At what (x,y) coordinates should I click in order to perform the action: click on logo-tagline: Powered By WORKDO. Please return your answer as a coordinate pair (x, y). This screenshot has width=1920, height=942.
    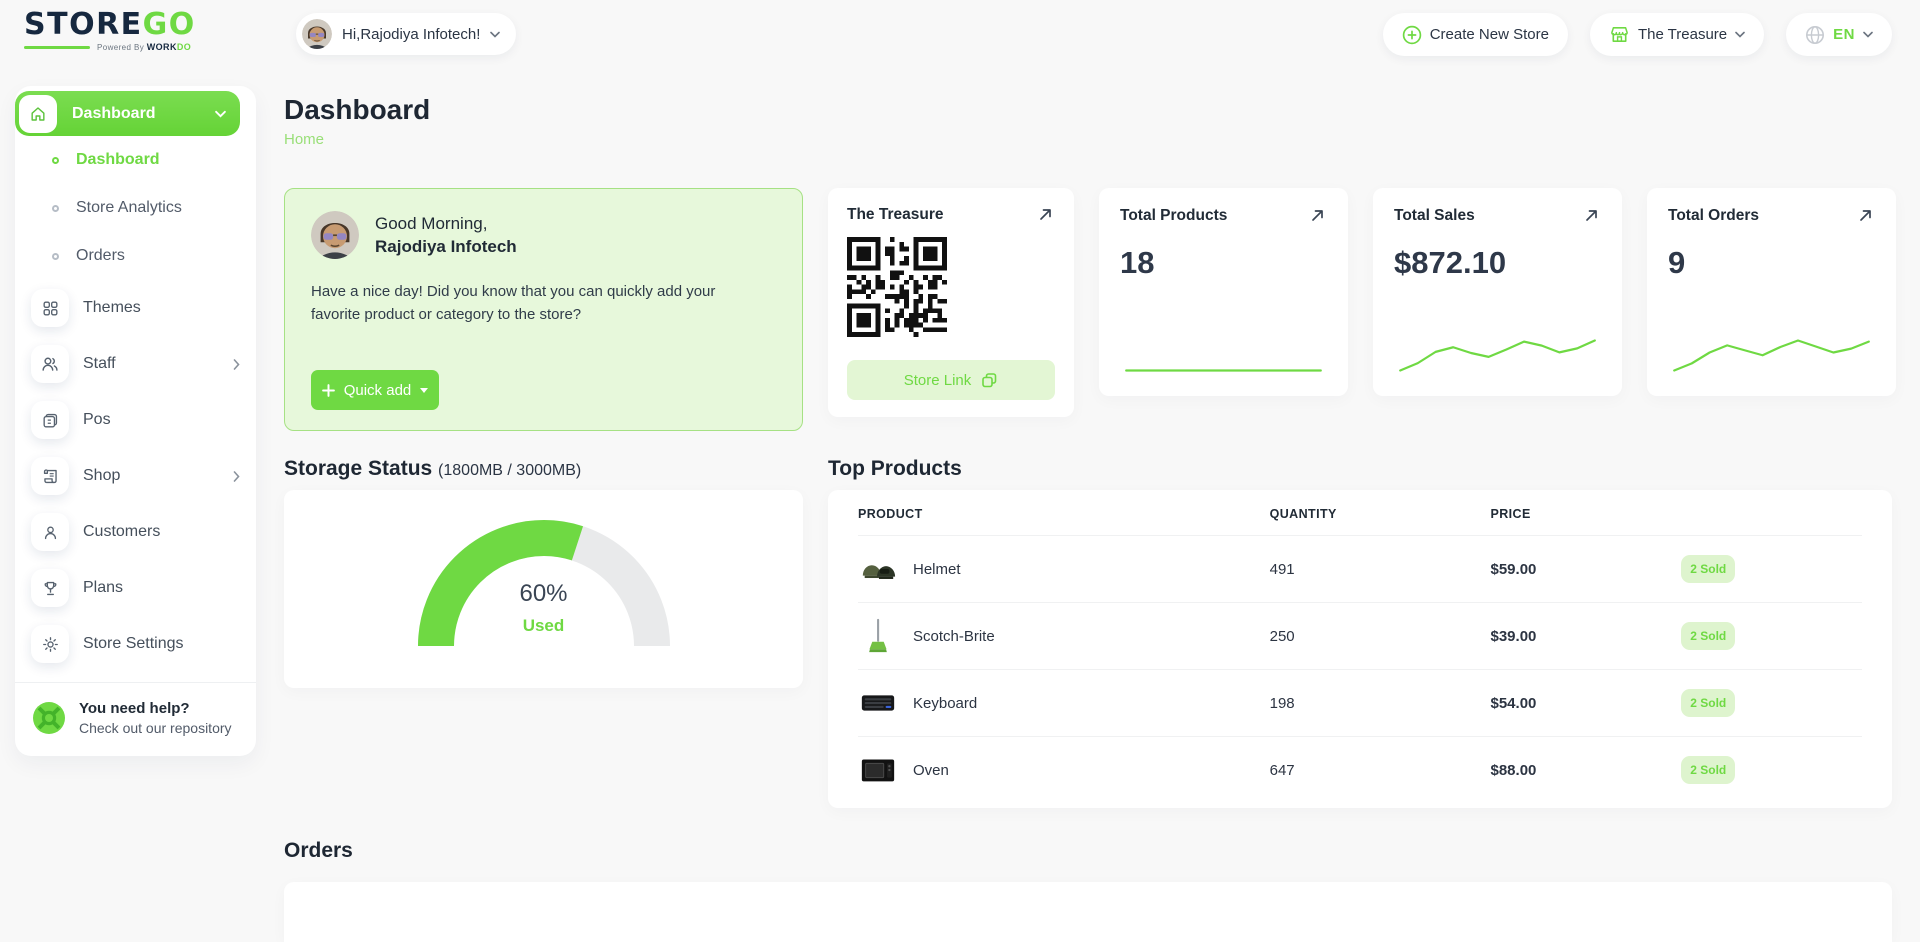
    Looking at the image, I should click on (110, 47).